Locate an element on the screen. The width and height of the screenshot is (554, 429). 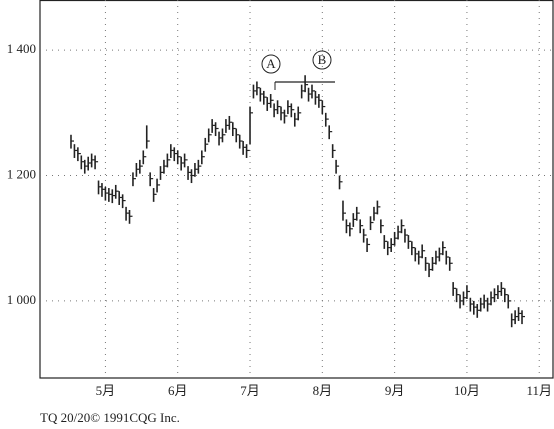
annotation: B is located at coordinates (322, 59).